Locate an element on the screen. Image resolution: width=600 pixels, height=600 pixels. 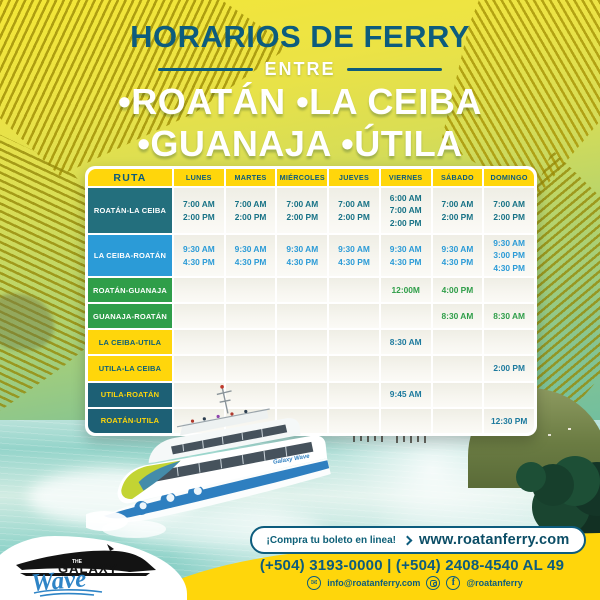
ferry-illustration: Galaxy Wave is located at coordinates (208, 461).